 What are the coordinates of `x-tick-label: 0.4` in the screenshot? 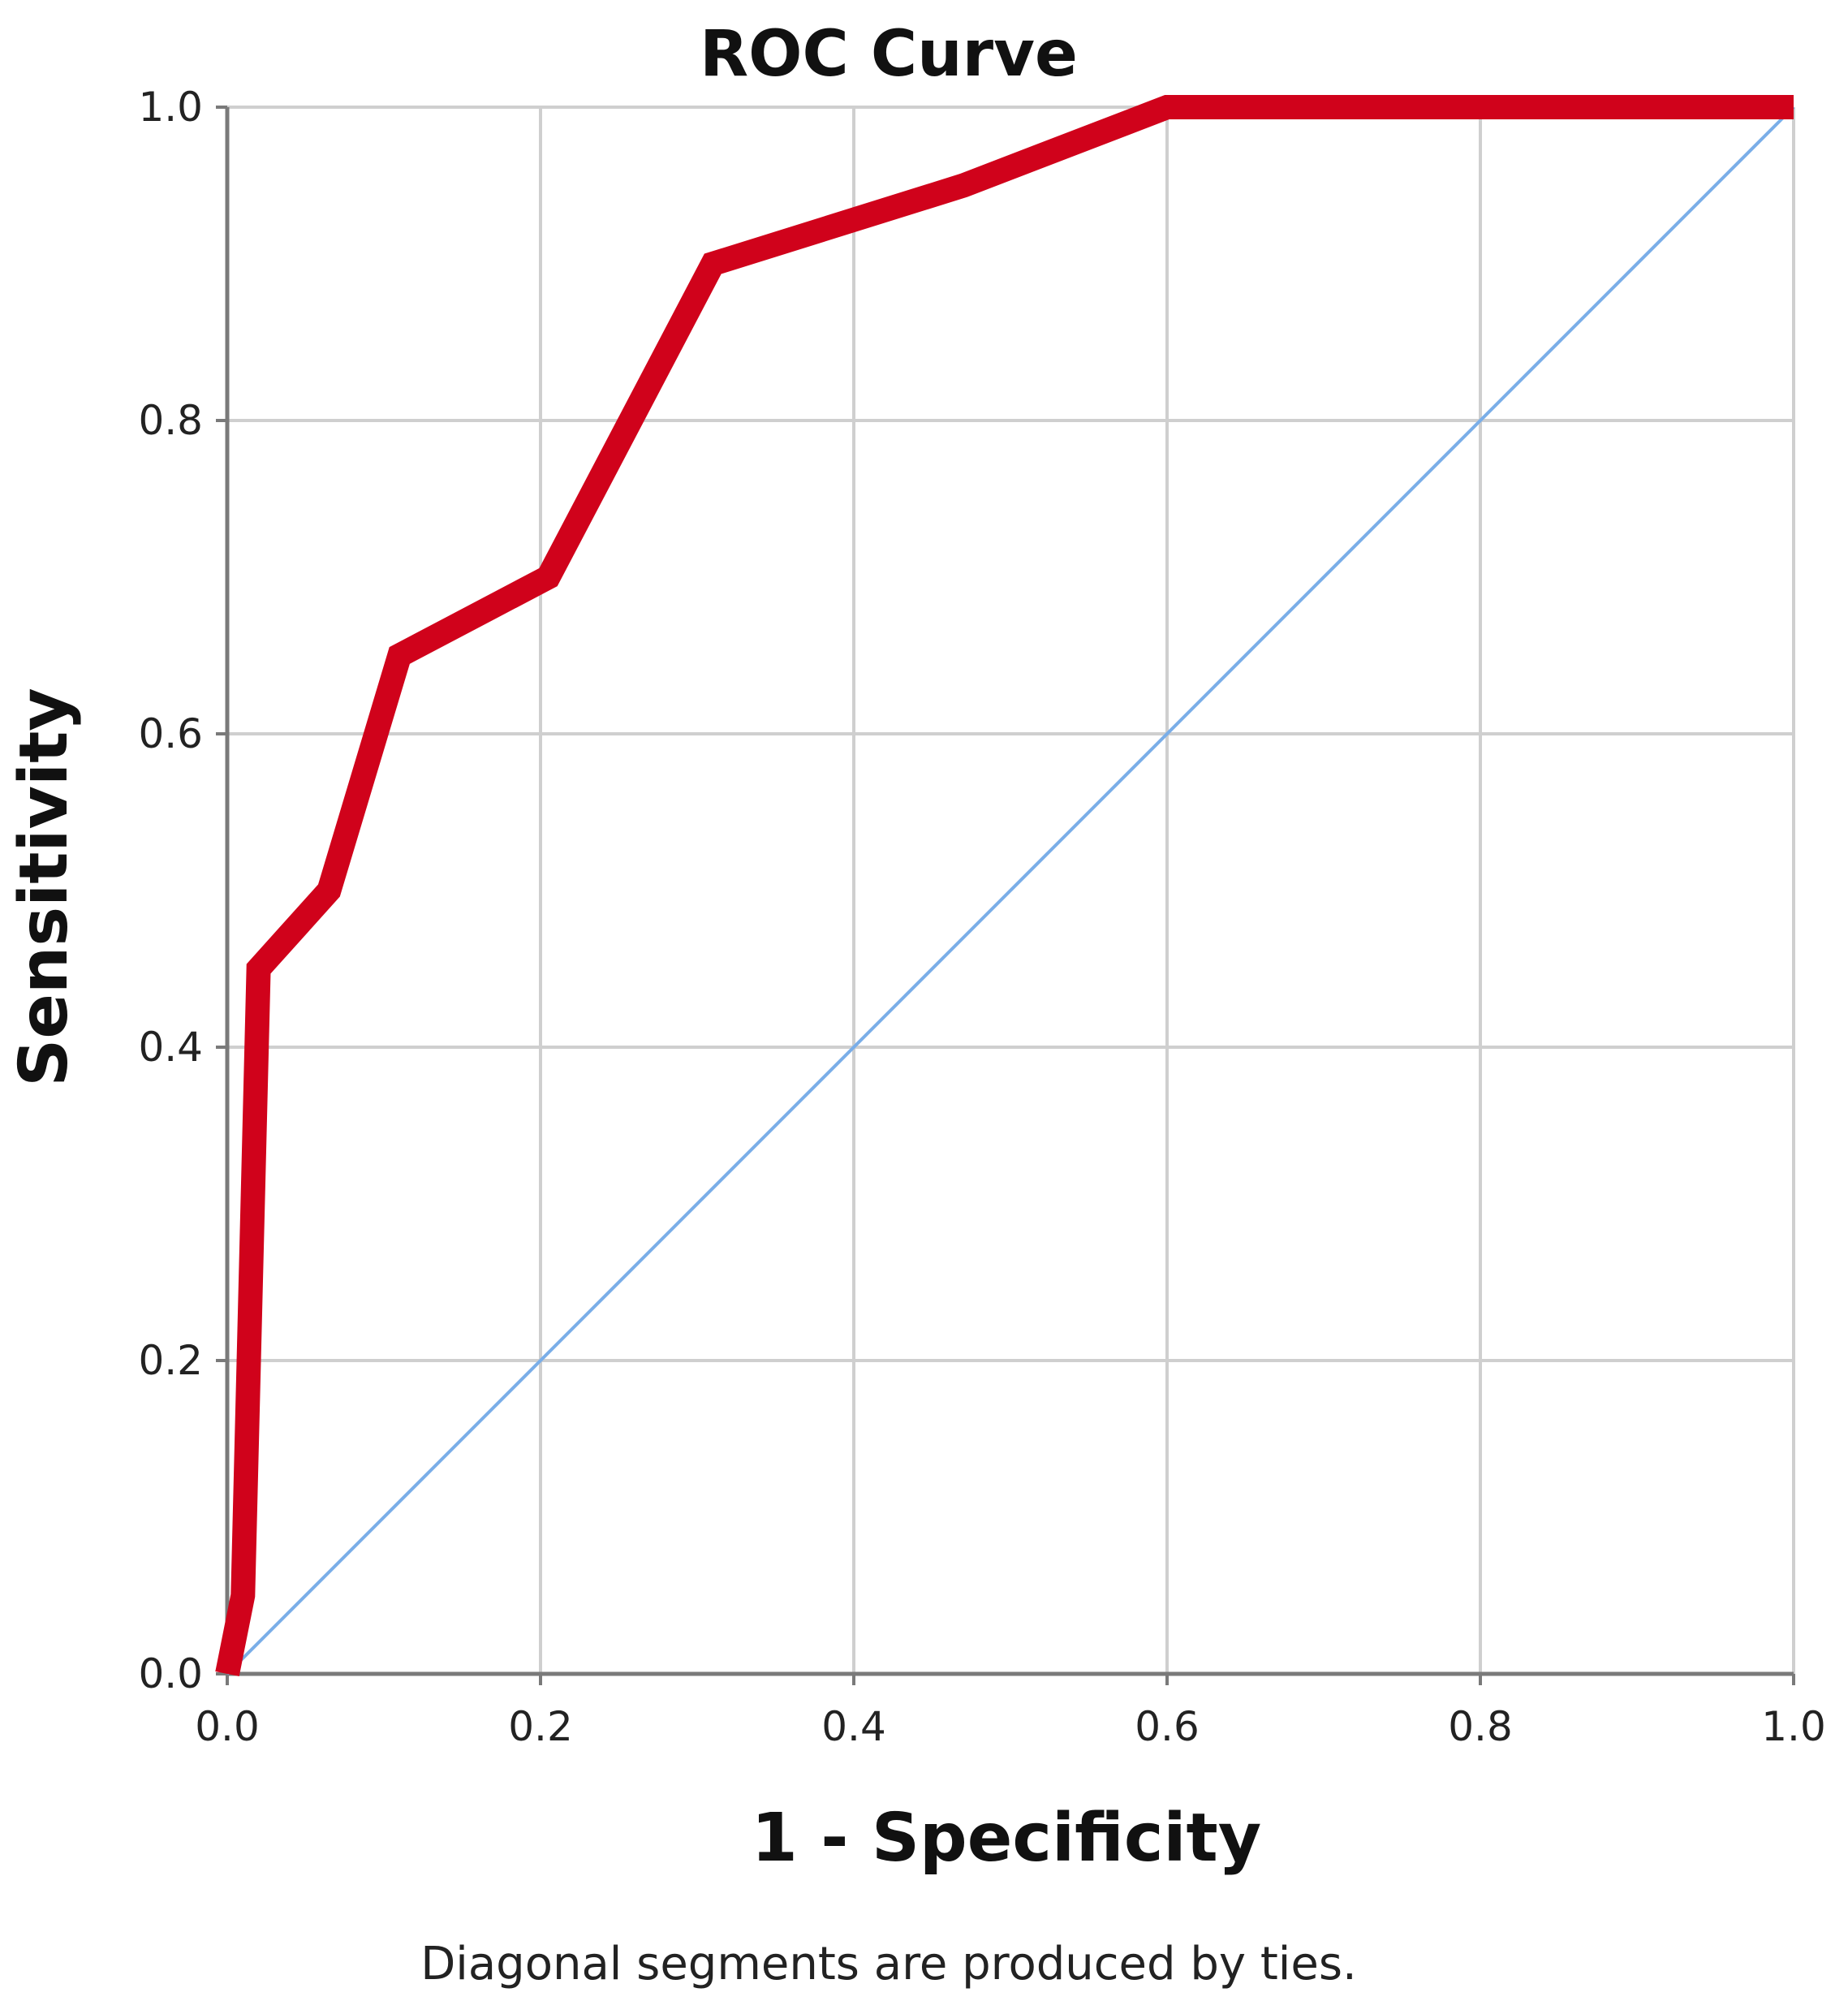 It's located at (854, 1726).